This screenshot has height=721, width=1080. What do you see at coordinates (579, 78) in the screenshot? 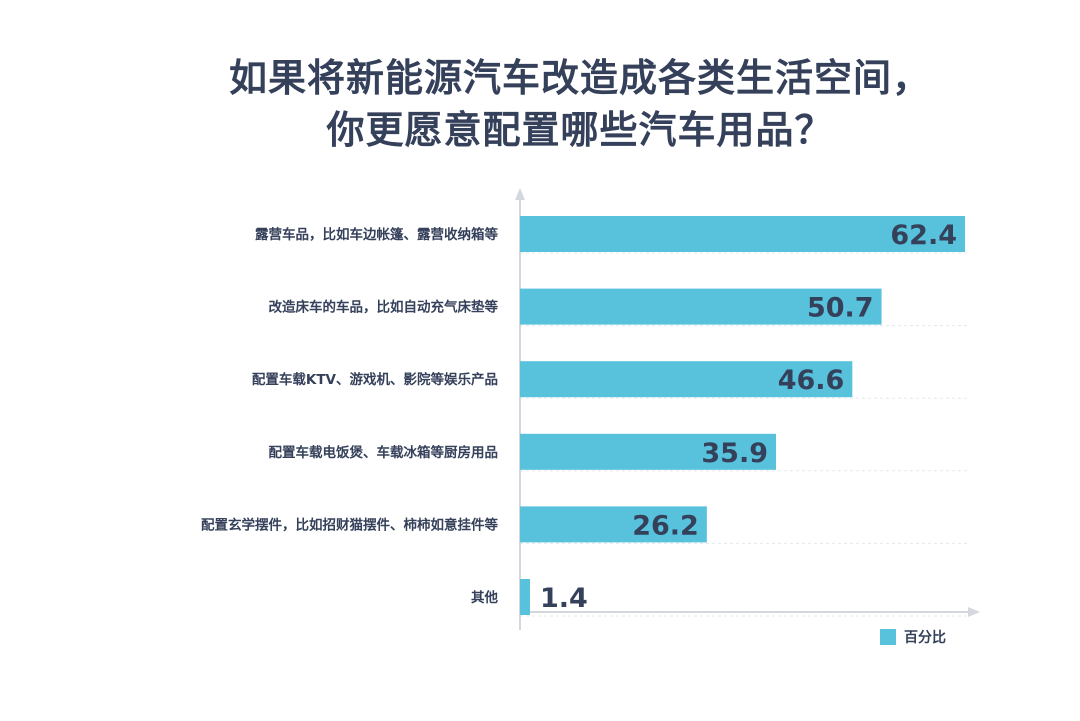
I see `chart-title-line-1: 如果将新能源汽车改造成各类生活空间，` at bounding box center [579, 78].